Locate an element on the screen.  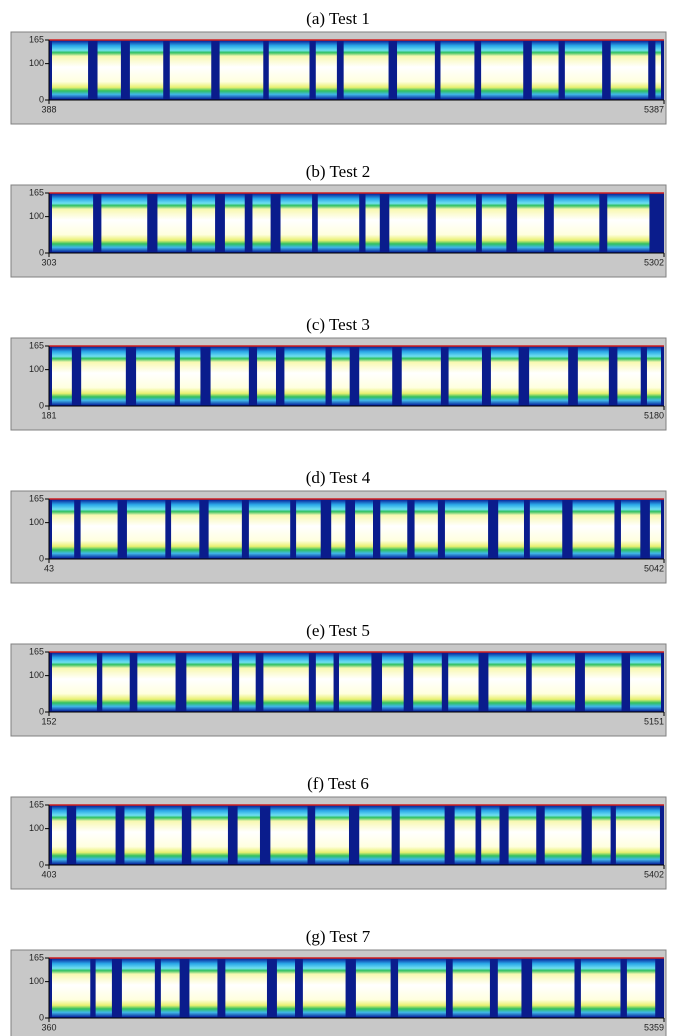
x-tick-label: 5359 is located at coordinates (654, 1027).